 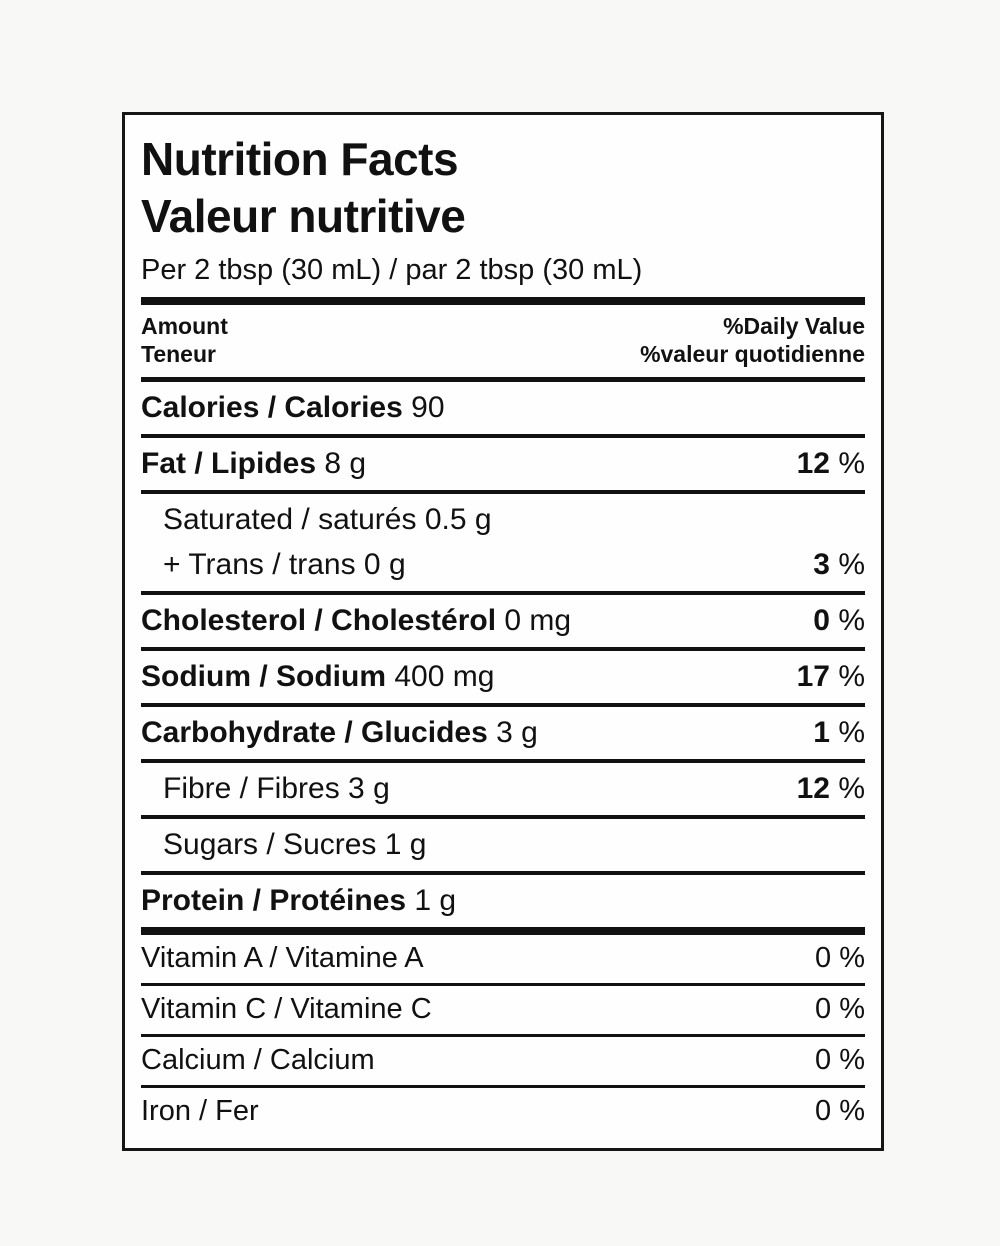 What do you see at coordinates (503, 931) in the screenshot?
I see `separator-thick` at bounding box center [503, 931].